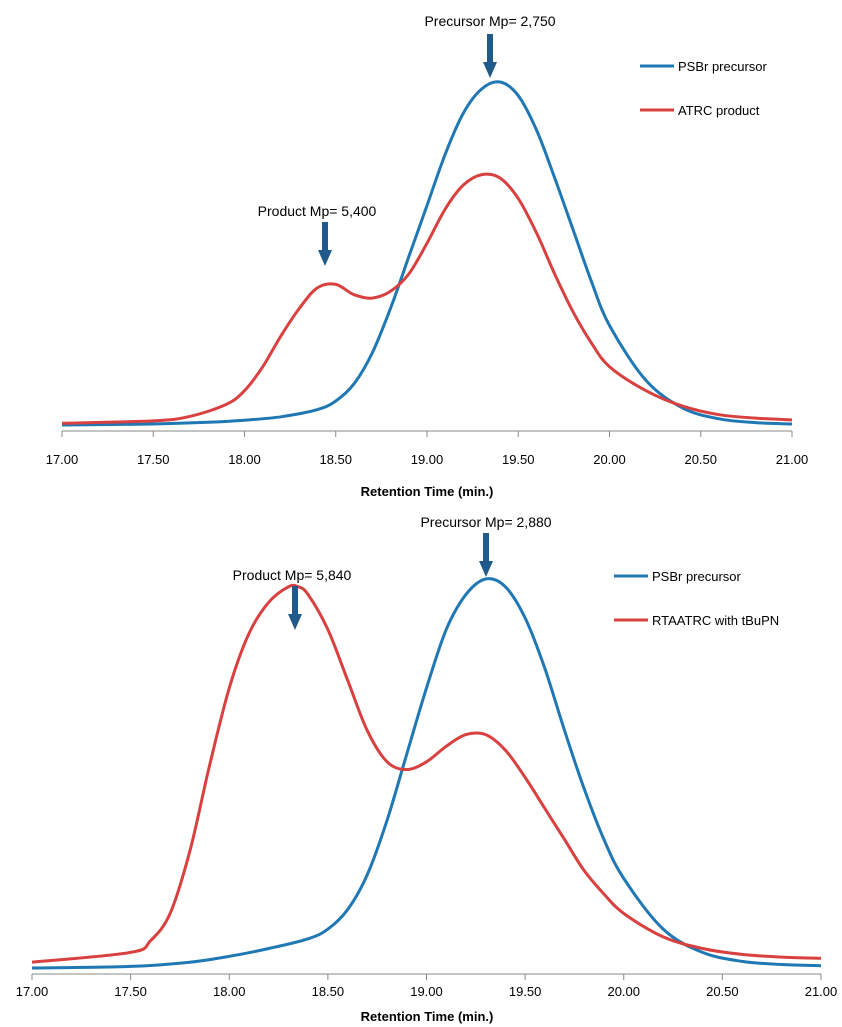  What do you see at coordinates (719, 110) in the screenshot?
I see `legend-label-atrc: ATRC product` at bounding box center [719, 110].